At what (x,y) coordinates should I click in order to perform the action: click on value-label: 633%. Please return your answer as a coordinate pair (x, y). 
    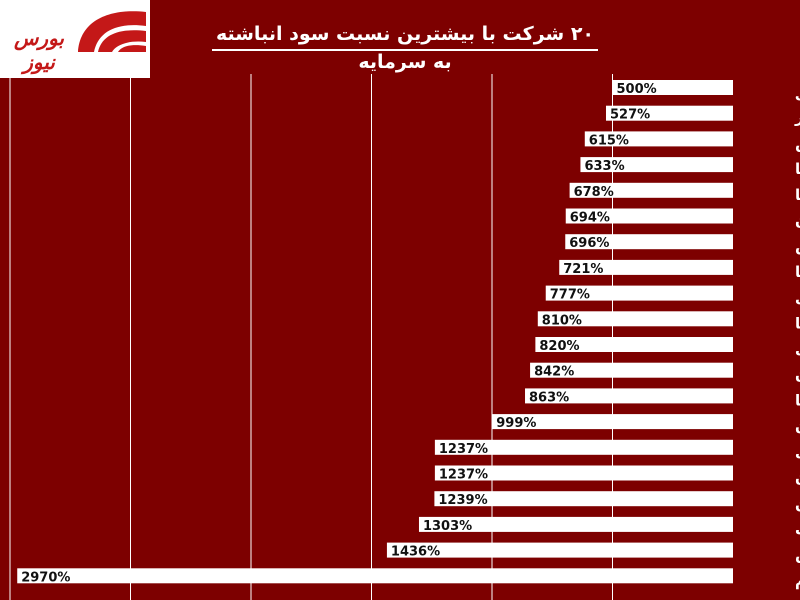
    Looking at the image, I should click on (604, 166).